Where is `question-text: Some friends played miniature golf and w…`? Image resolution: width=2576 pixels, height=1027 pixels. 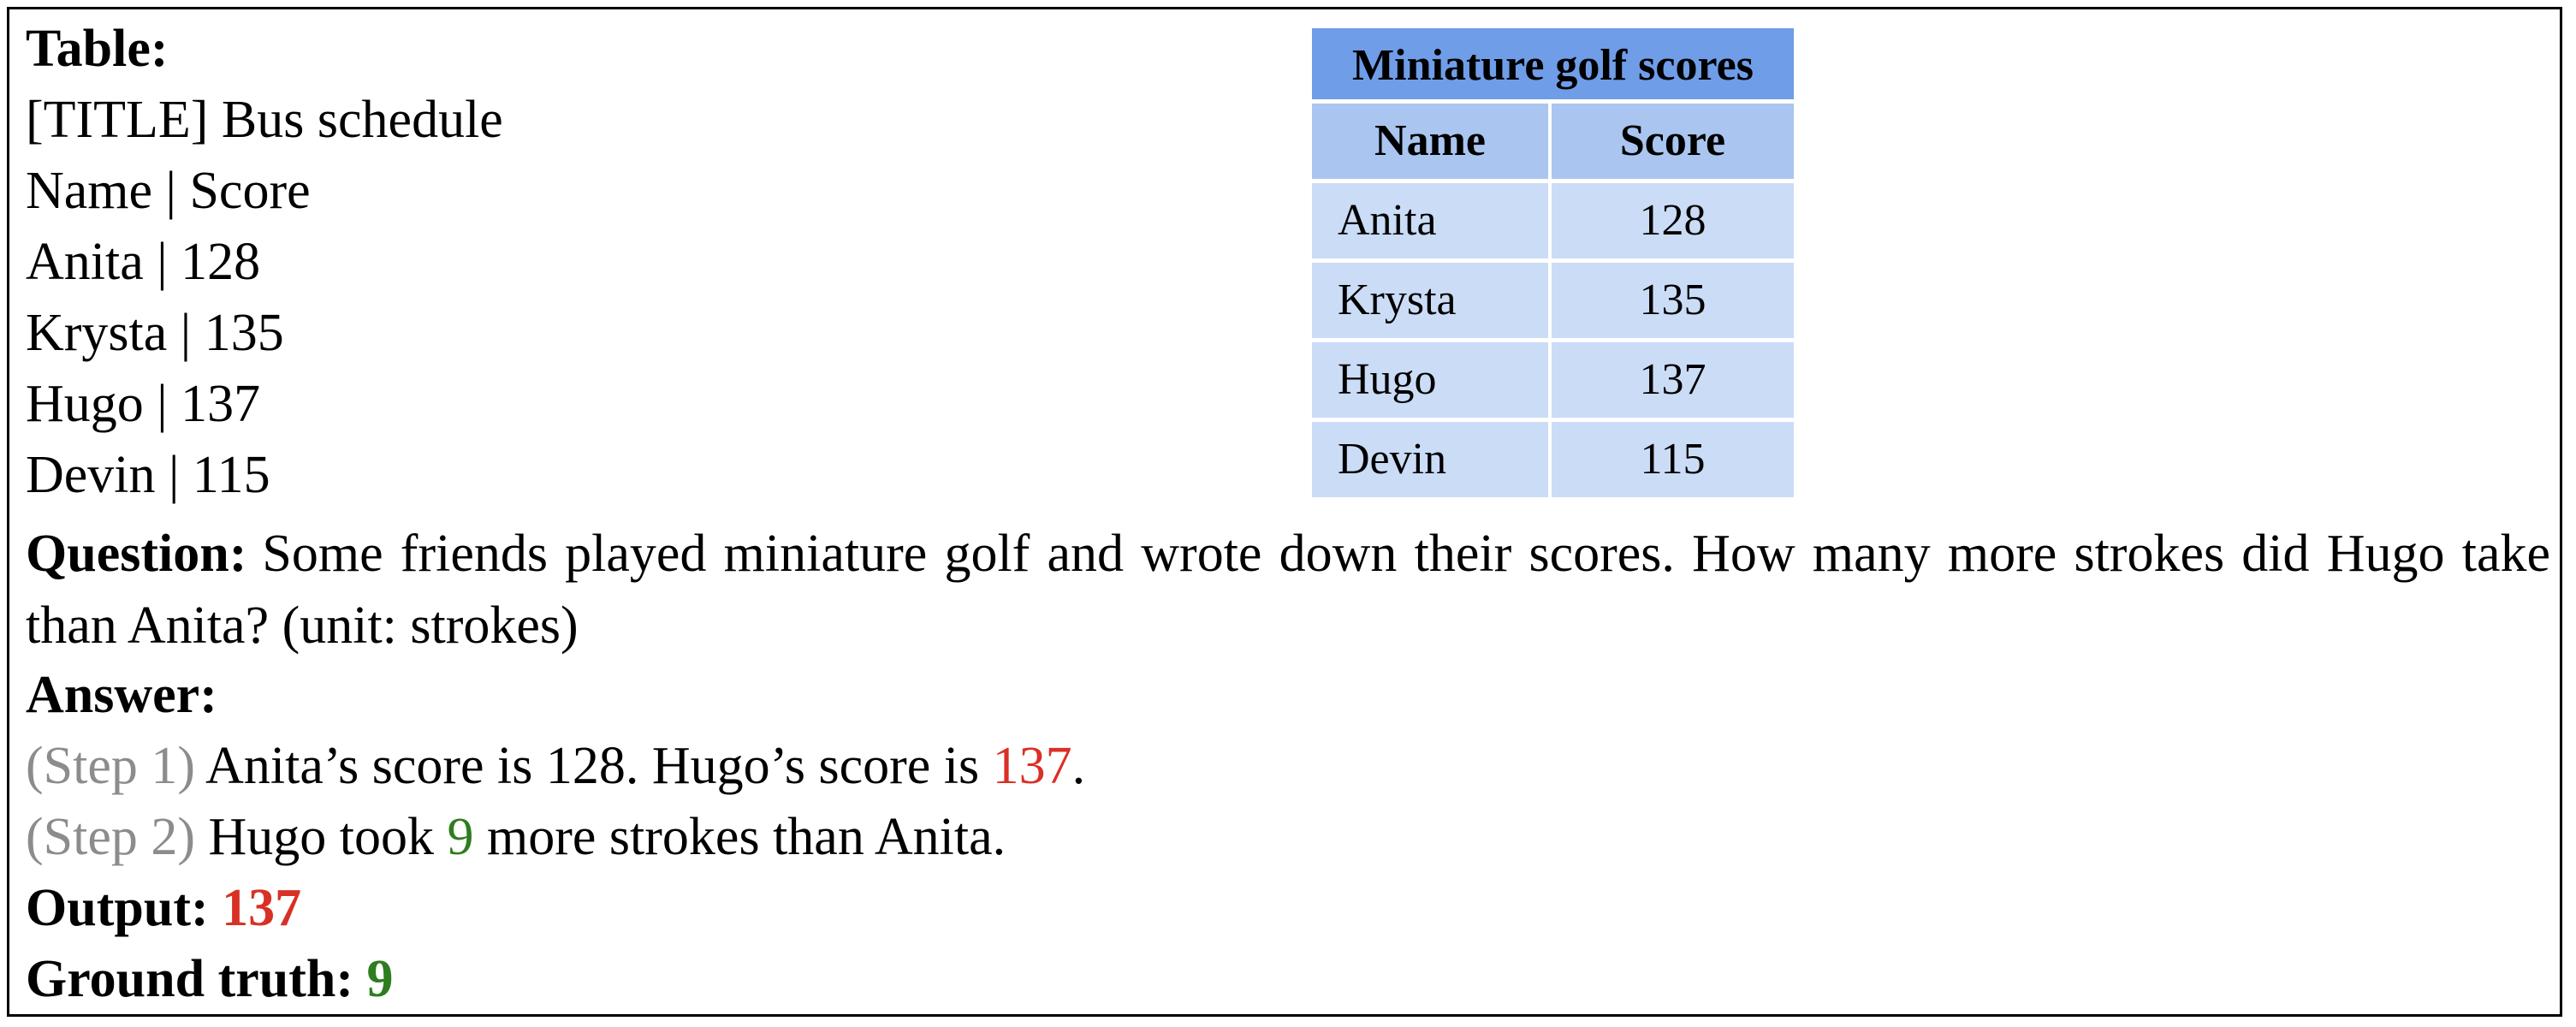 question-text: Some friends played miniature golf and w… is located at coordinates (1288, 590).